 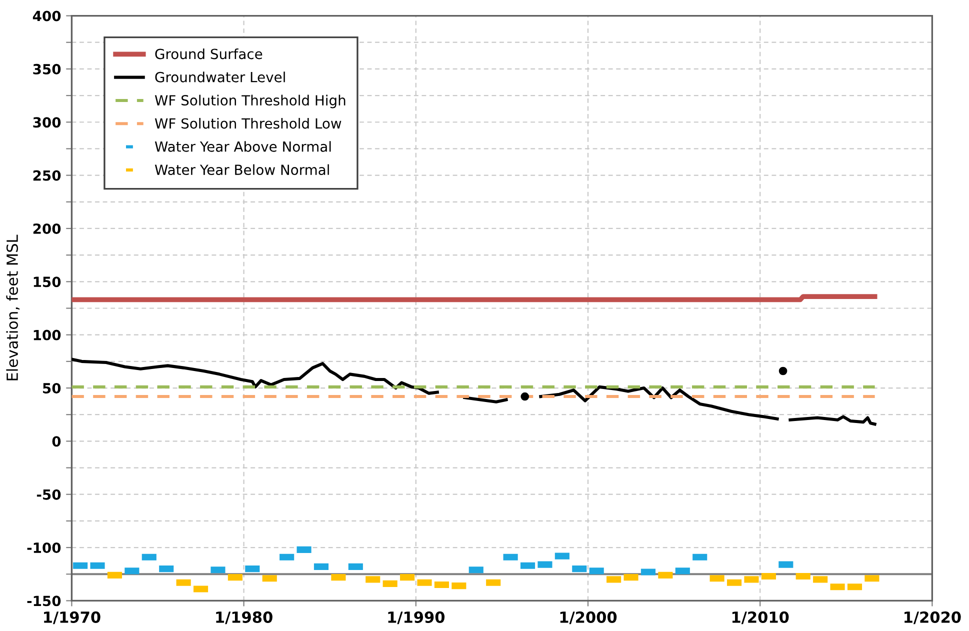 I want to click on y-tick-label: -50, so click(x=48, y=494).